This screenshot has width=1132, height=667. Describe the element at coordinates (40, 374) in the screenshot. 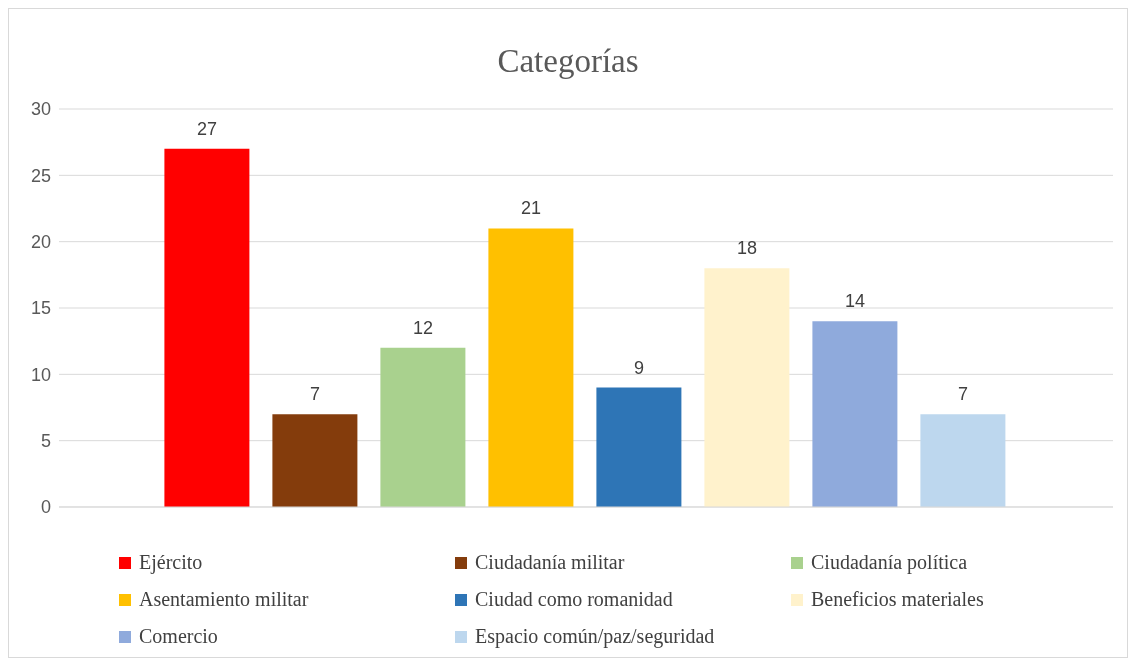

I see `y-tick-label: 10` at that location.